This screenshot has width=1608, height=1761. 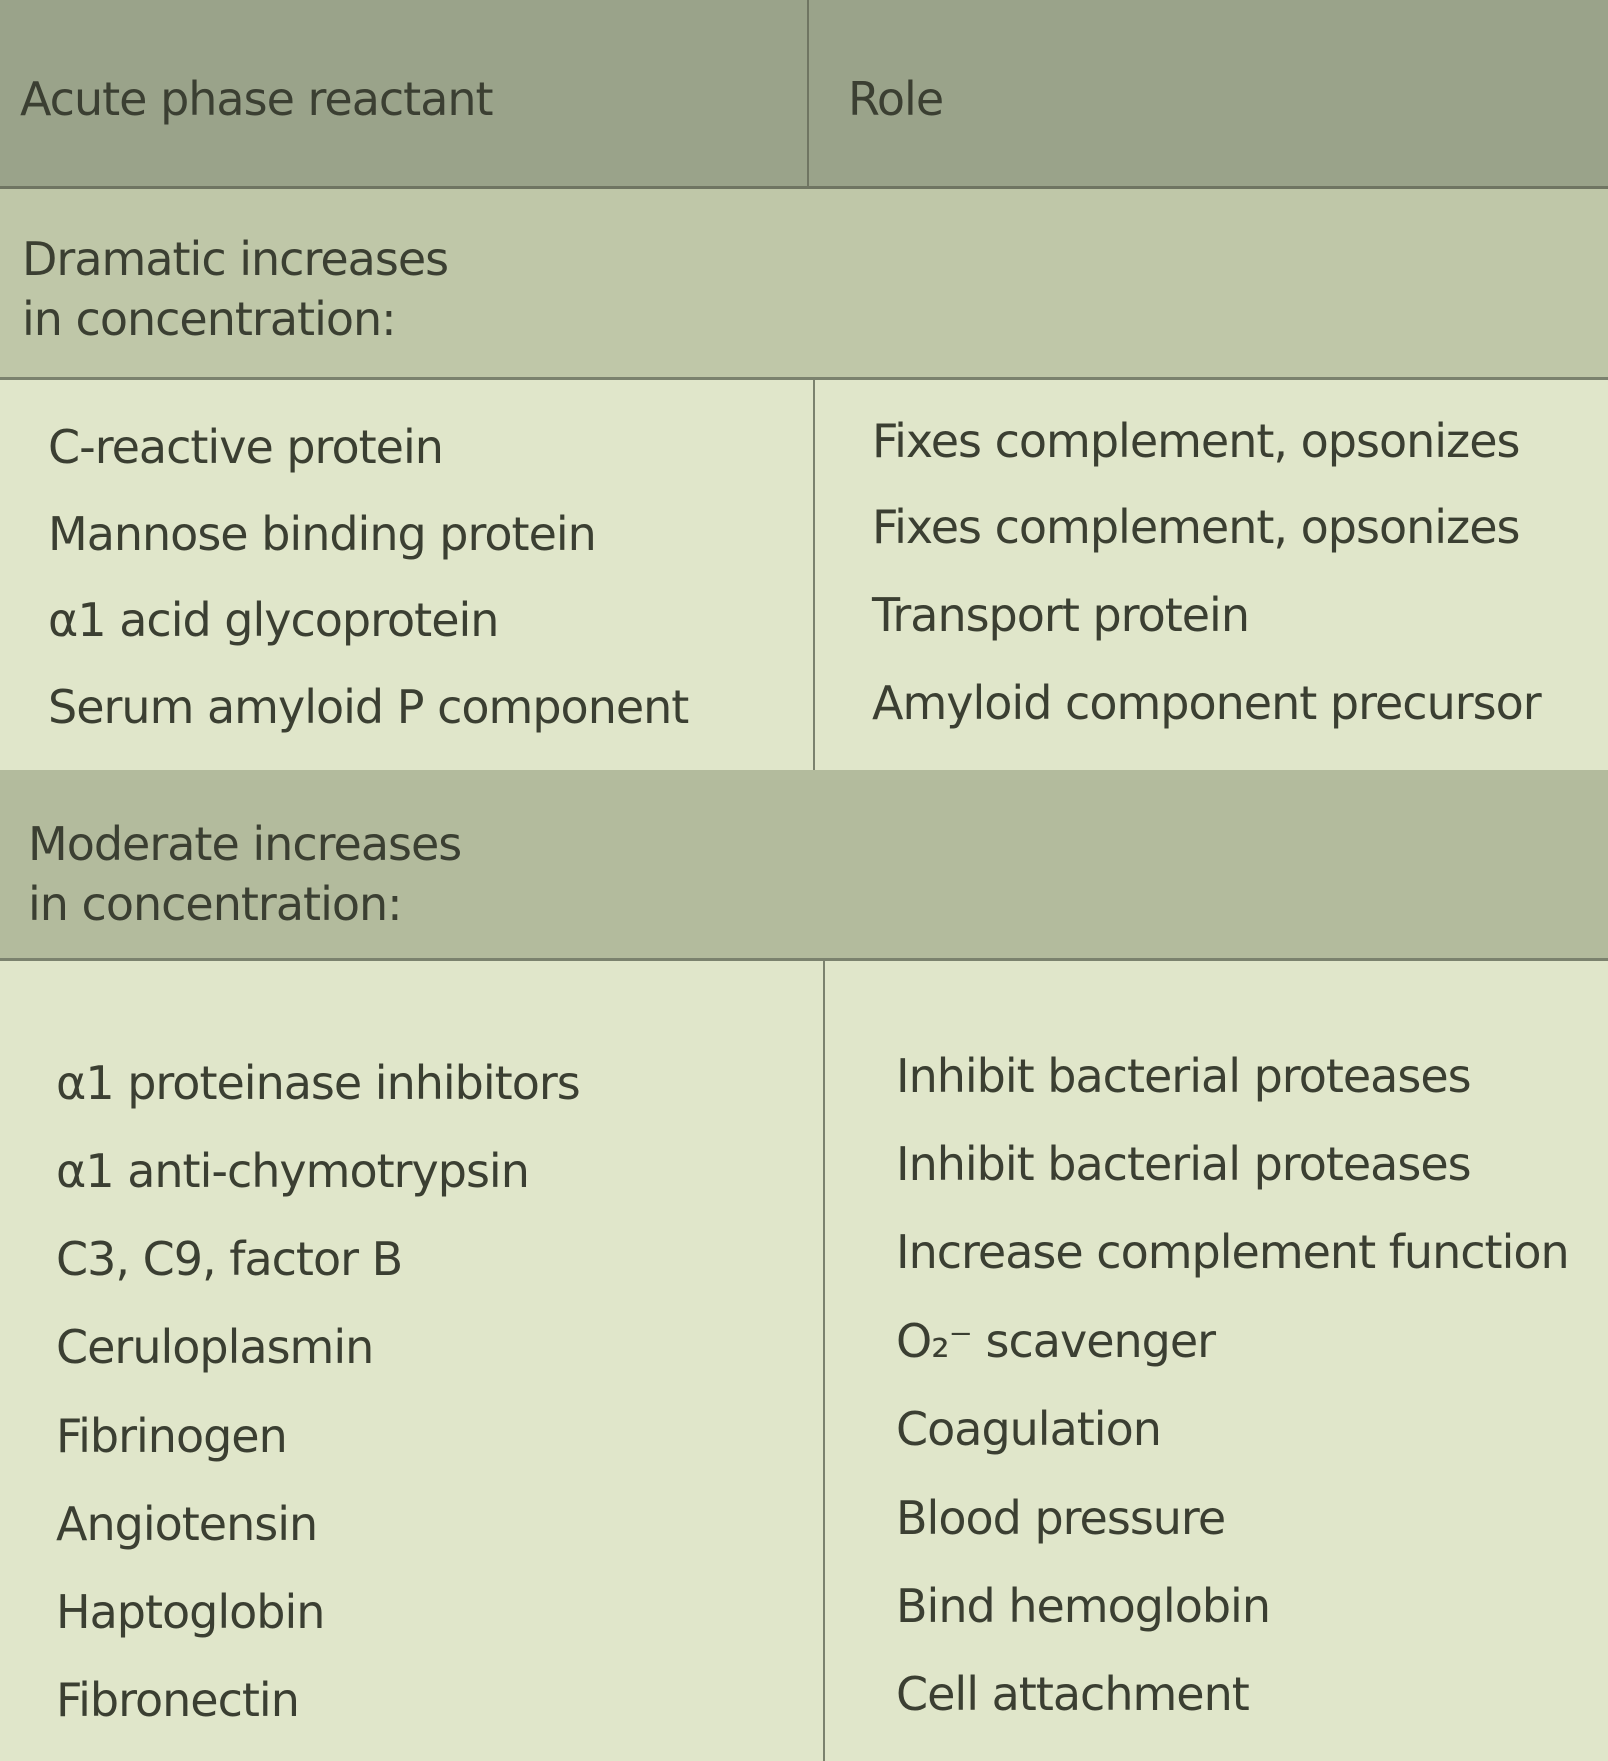 I want to click on reactant-cell: Ceruloplasmin, so click(x=215, y=1347).